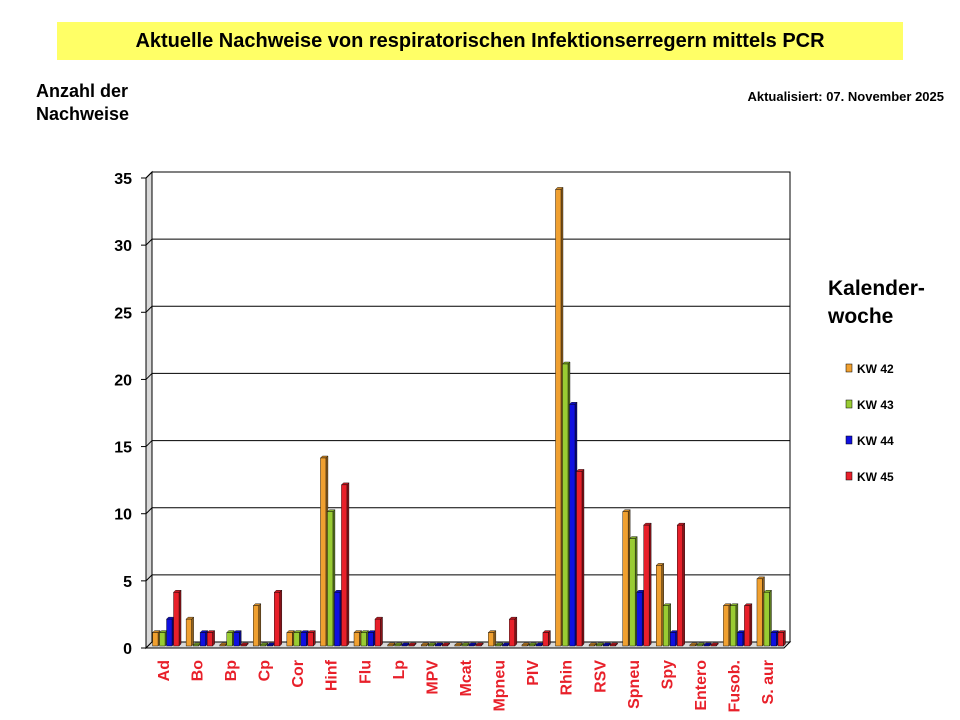 The image size is (960, 720). I want to click on x-tick-label: Cp, so click(265, 671).